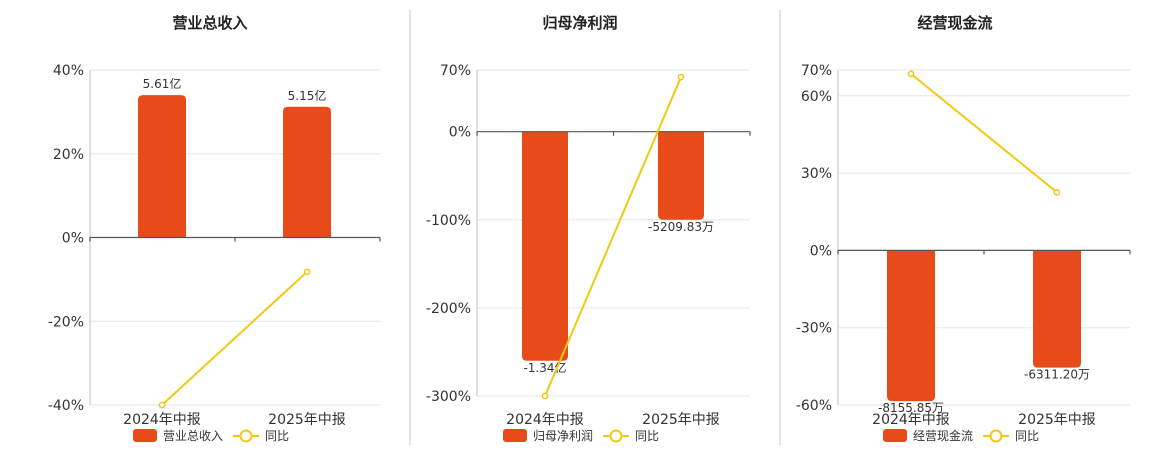 This screenshot has height=450, width=1160. Describe the element at coordinates (162, 83) in the screenshot. I see `data-label: 5.61亿` at that location.